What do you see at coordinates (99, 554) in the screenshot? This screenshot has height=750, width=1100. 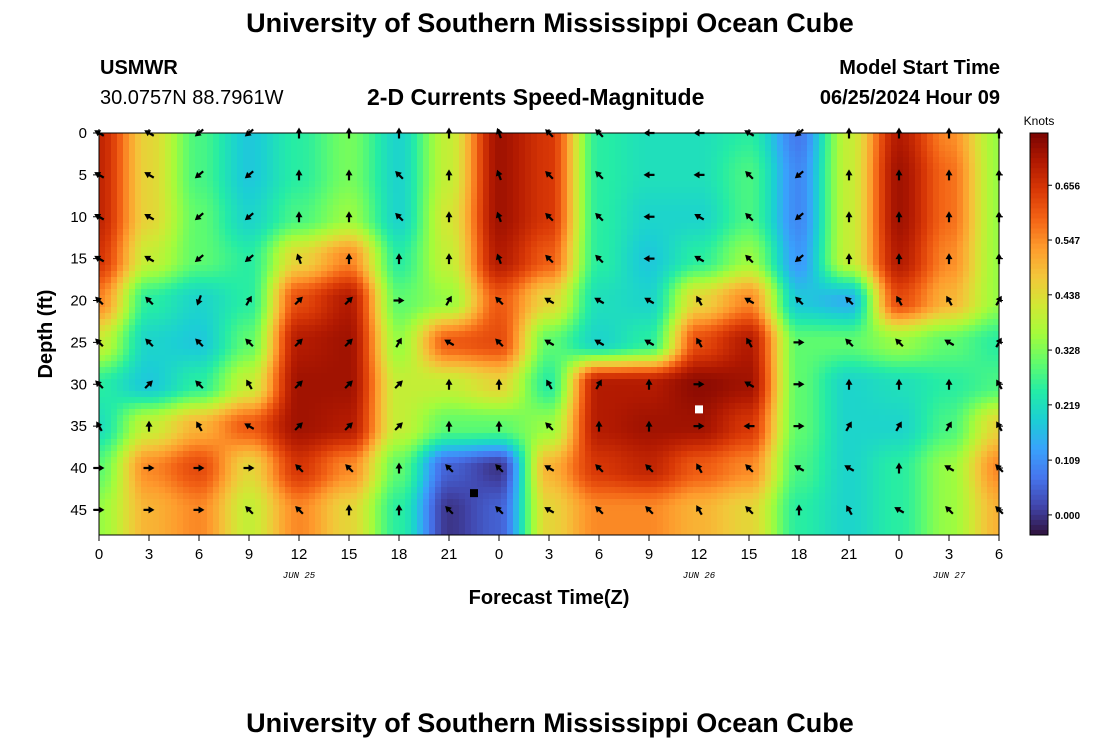 I see `x-tick-label: 0` at bounding box center [99, 554].